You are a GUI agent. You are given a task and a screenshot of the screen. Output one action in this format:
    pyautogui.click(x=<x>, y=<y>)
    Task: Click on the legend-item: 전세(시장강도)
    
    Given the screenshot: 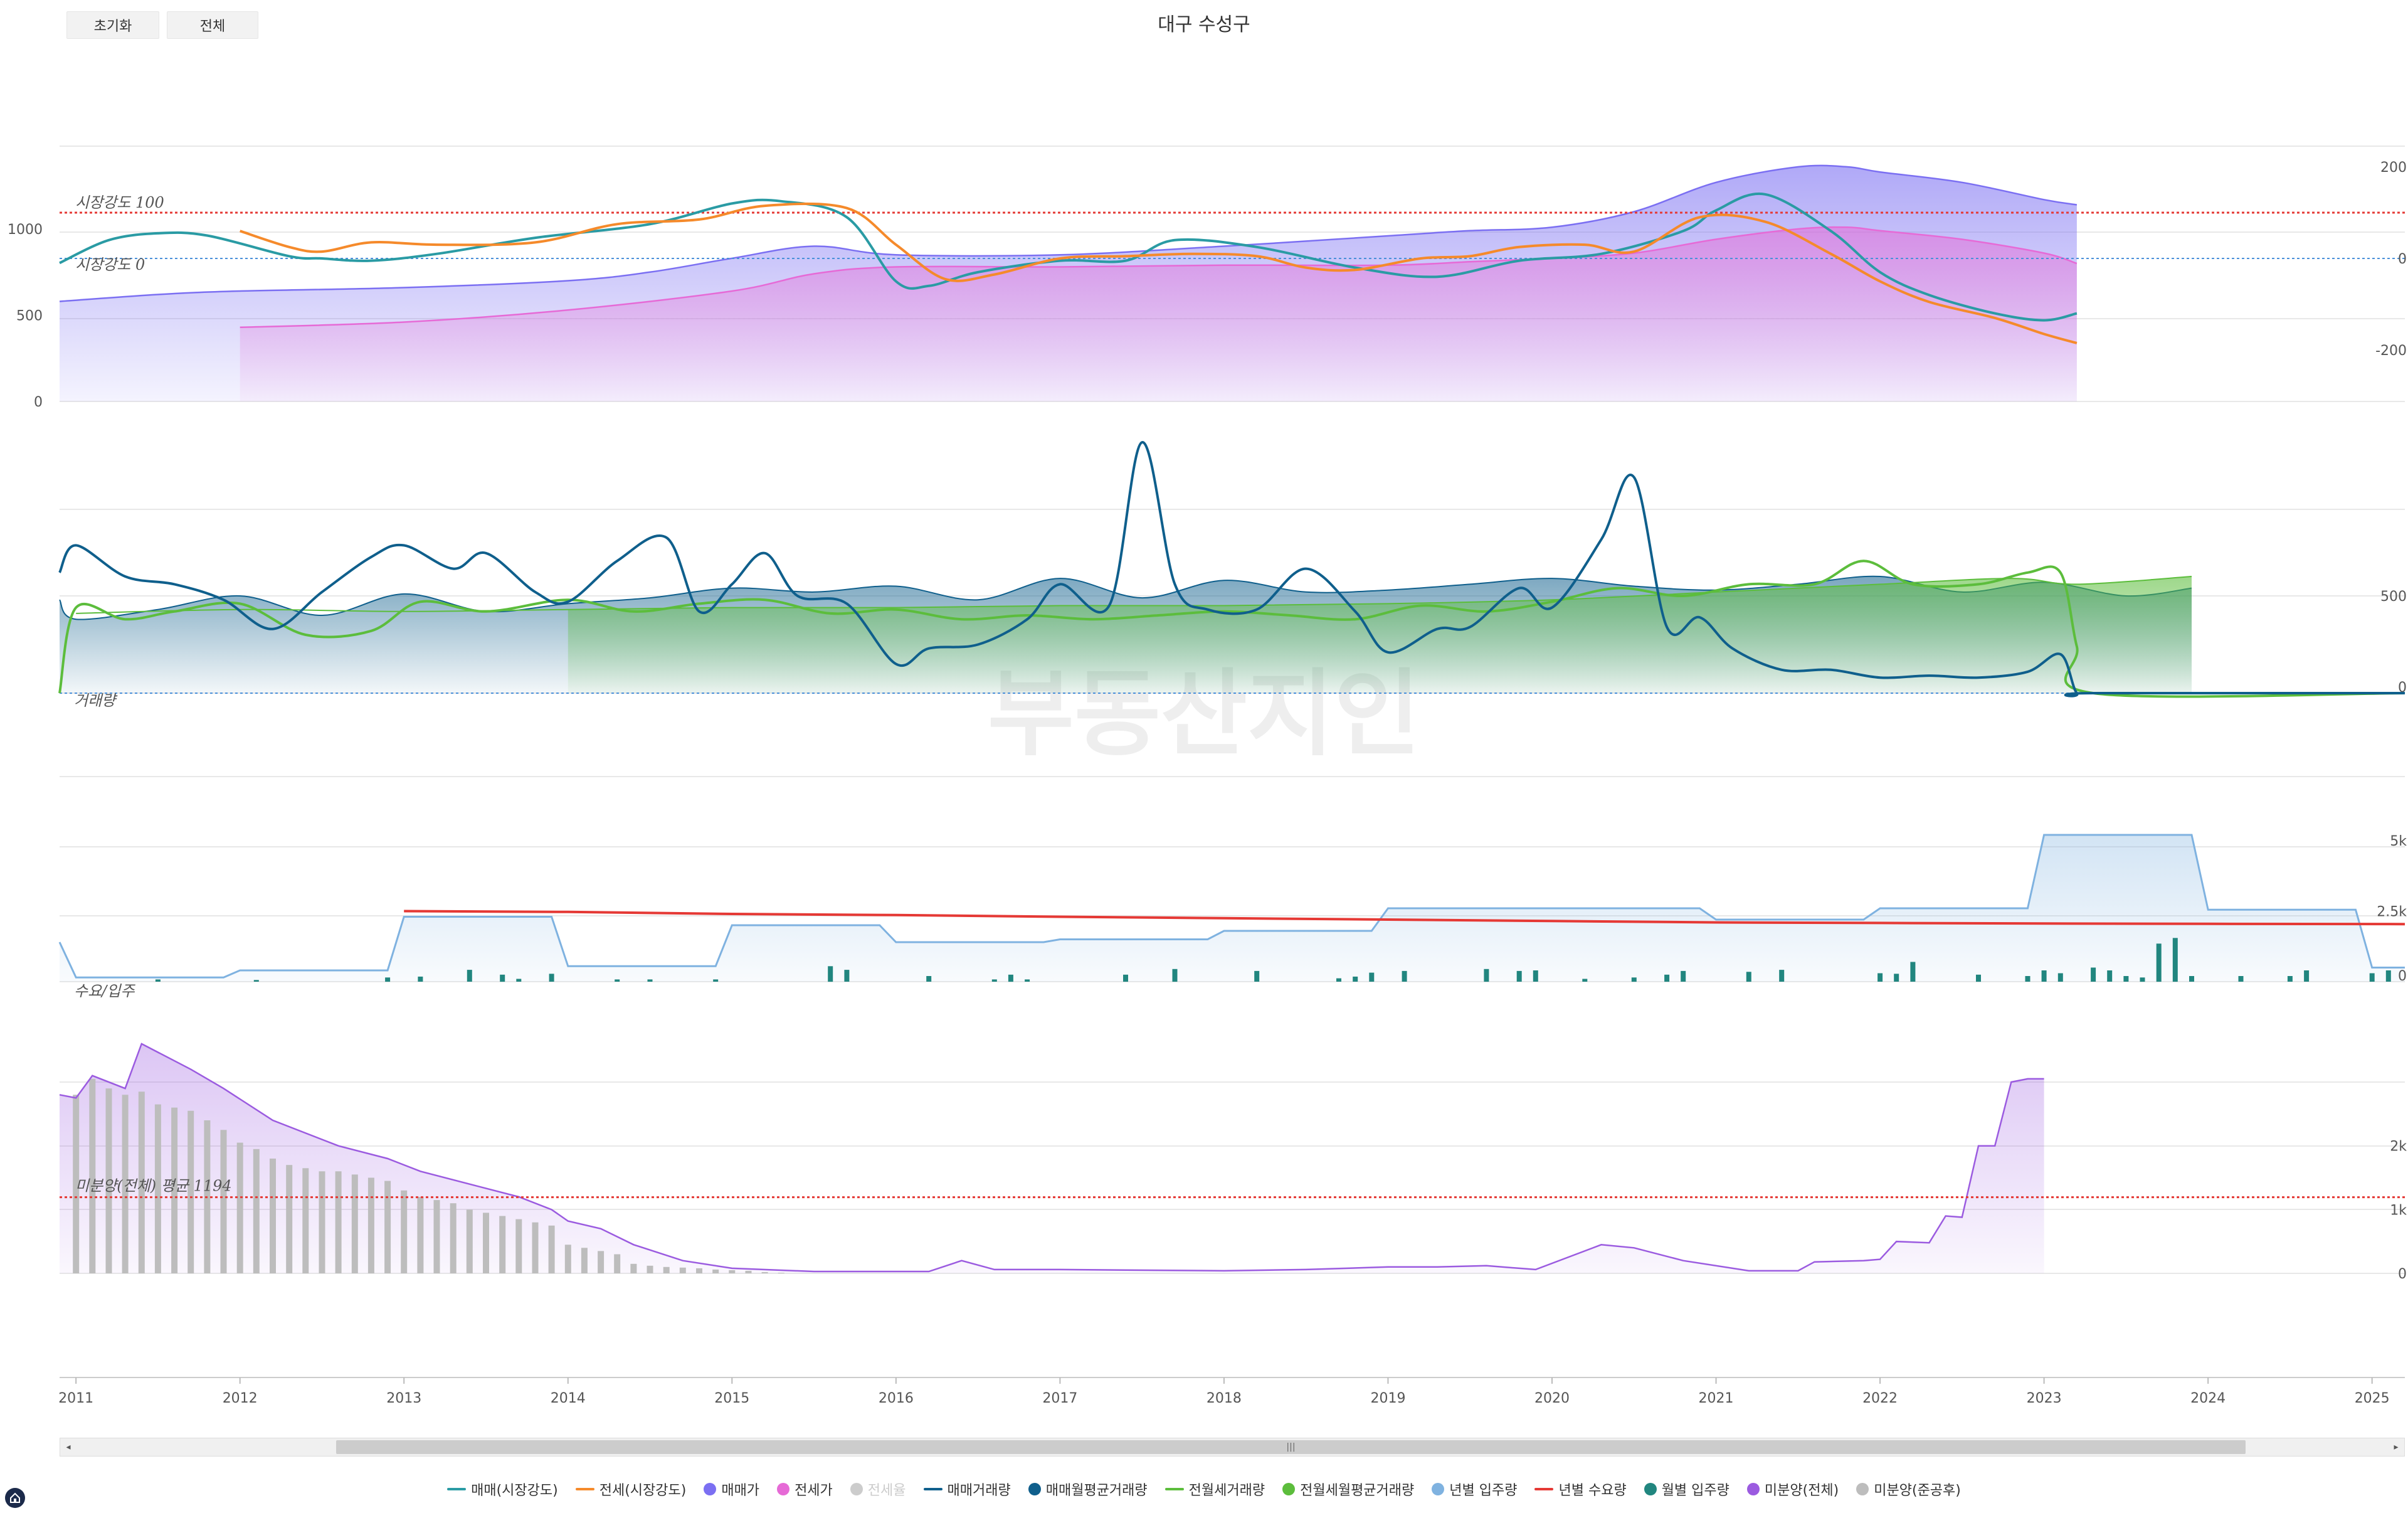 What is the action you would take?
    pyautogui.click(x=630, y=1489)
    